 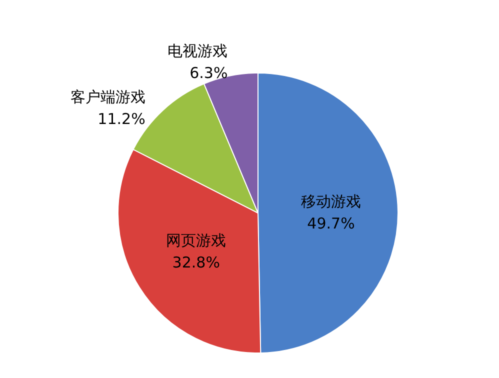 I want to click on data-label: 32.8%, so click(x=196, y=263).